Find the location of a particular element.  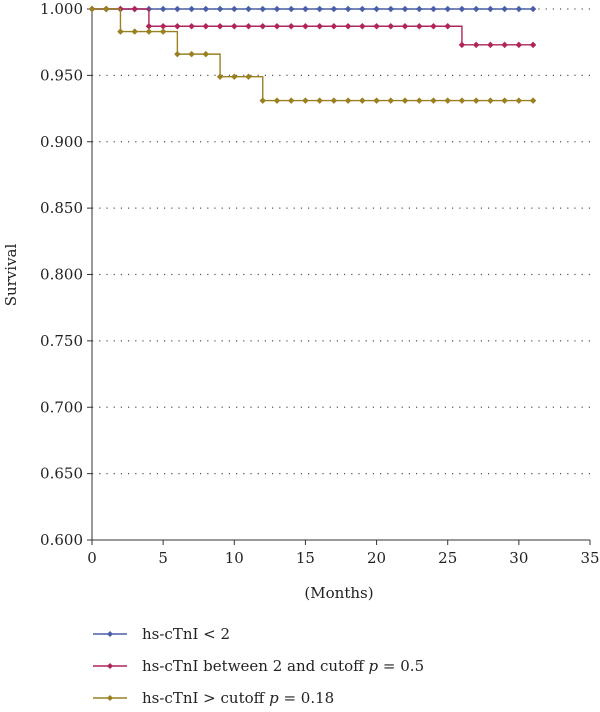

x-tick-label: 10 is located at coordinates (234, 558).